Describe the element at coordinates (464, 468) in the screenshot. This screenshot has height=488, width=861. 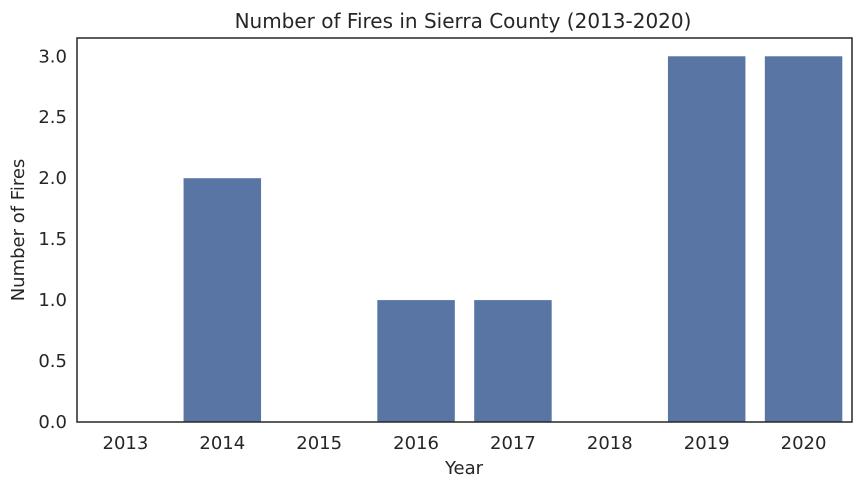
I see `x-axis-label: Year` at that location.